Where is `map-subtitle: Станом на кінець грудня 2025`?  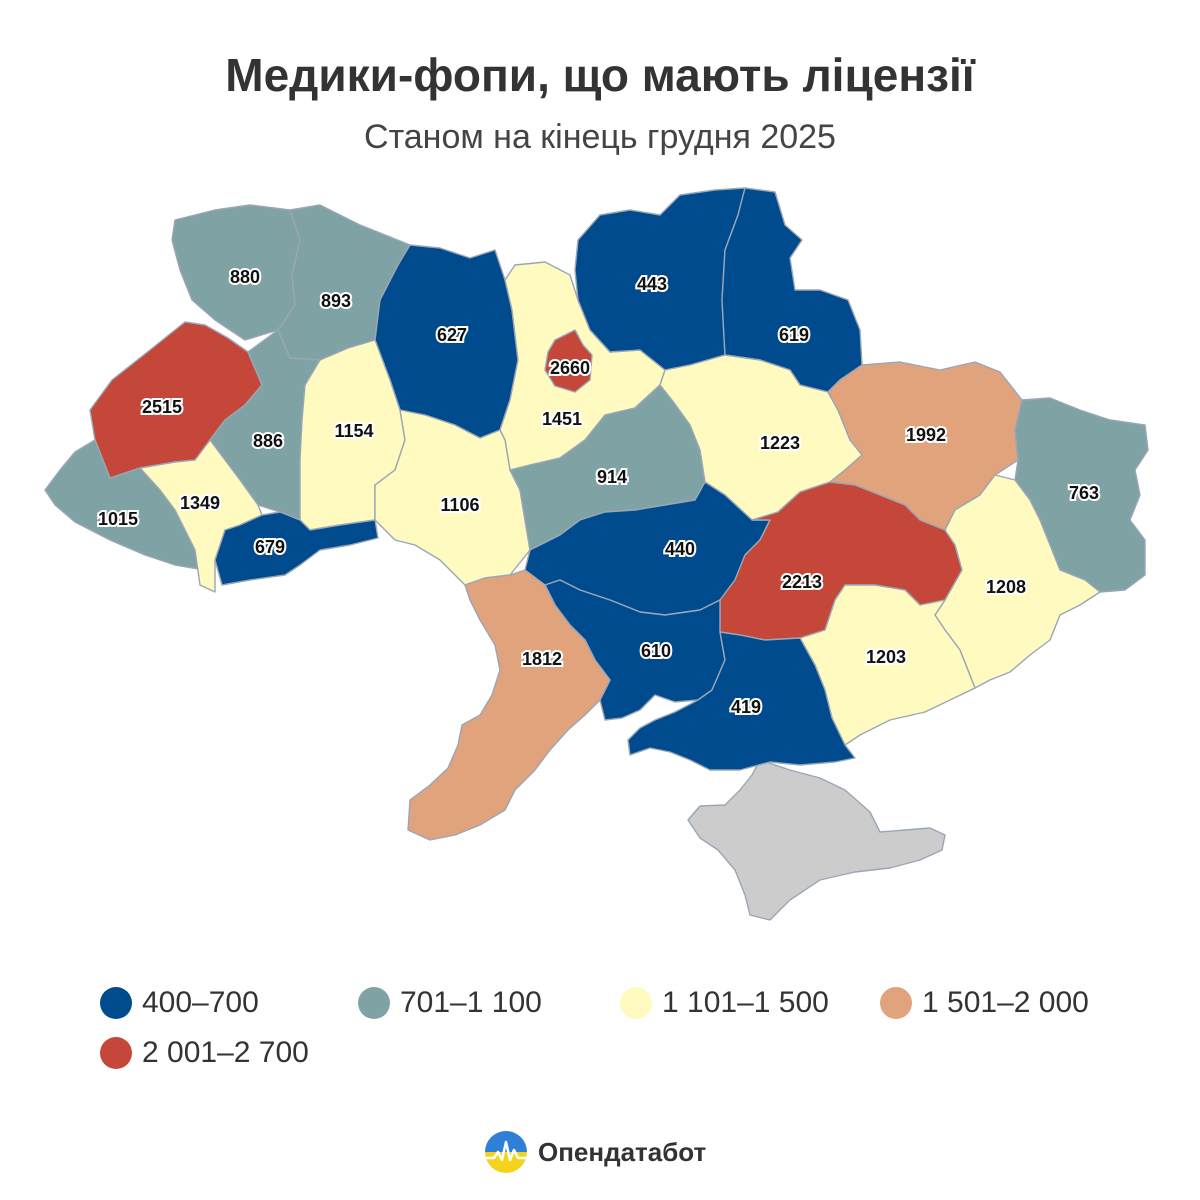 map-subtitle: Станом на кінець грудня 2025 is located at coordinates (600, 137).